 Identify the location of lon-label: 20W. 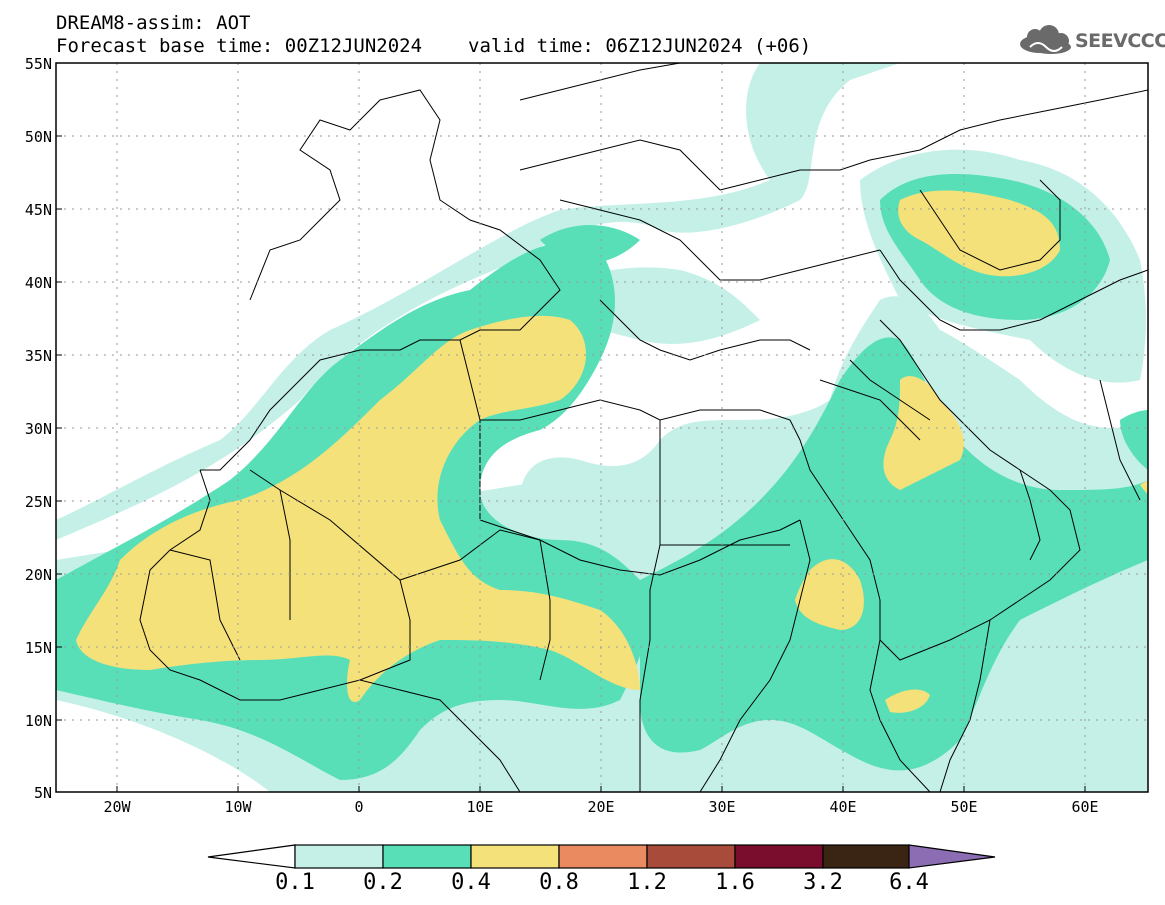
(117, 807).